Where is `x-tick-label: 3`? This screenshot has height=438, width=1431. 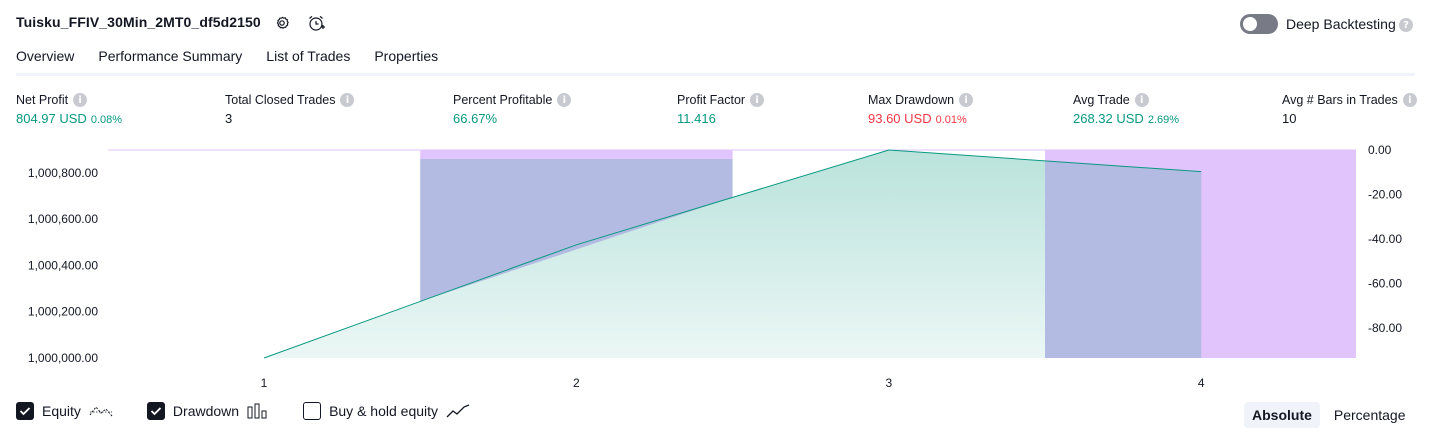 x-tick-label: 3 is located at coordinates (888, 383).